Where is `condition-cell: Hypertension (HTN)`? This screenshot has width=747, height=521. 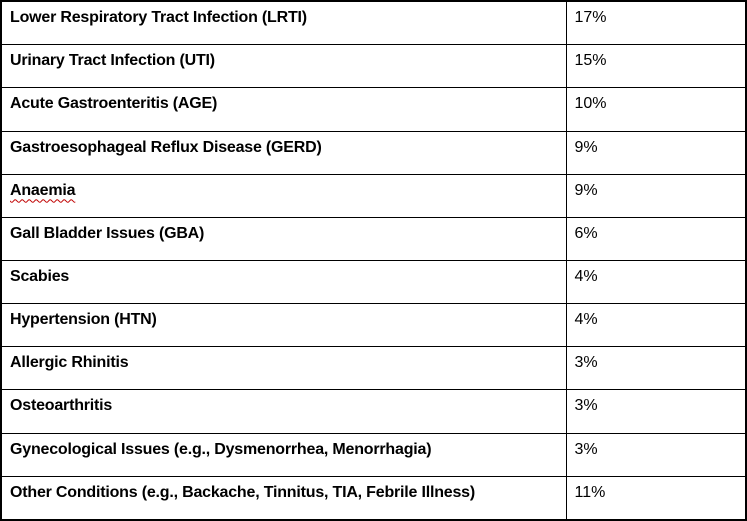 condition-cell: Hypertension (HTN) is located at coordinates (283, 325).